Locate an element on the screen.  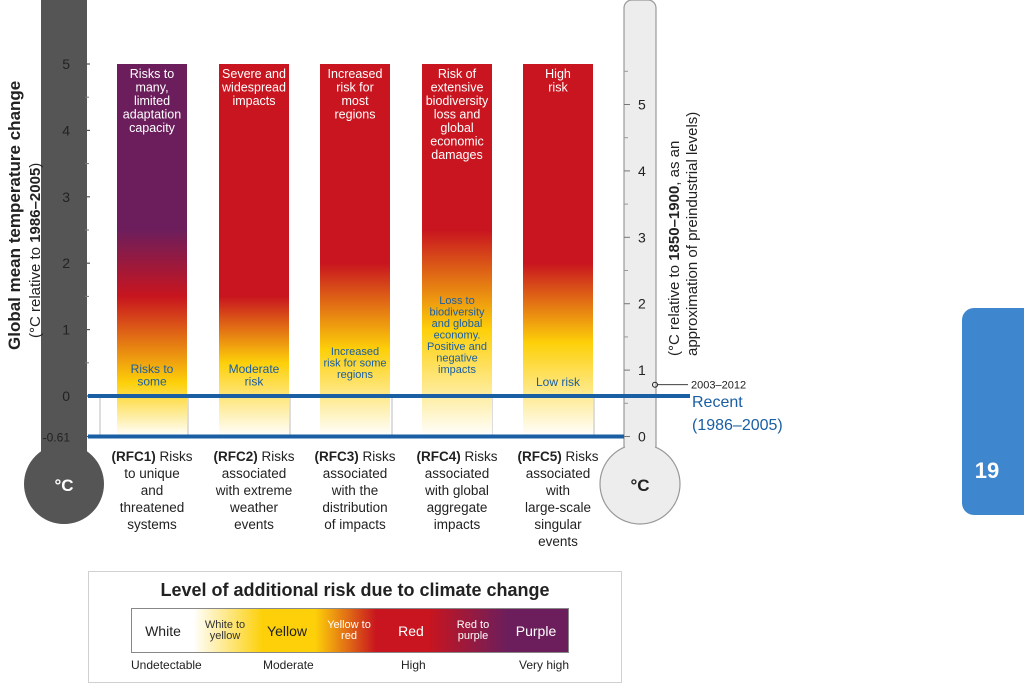
bar-top-label: capacity is located at coordinates (152, 128).